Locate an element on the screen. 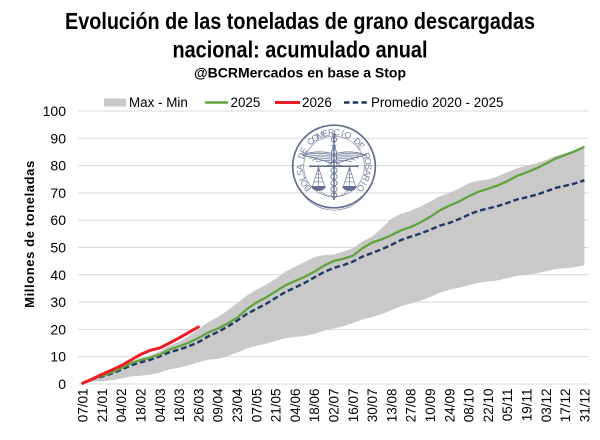 Image resolution: width=600 pixels, height=440 pixels. svg-text: 07/05 is located at coordinates (256, 406).